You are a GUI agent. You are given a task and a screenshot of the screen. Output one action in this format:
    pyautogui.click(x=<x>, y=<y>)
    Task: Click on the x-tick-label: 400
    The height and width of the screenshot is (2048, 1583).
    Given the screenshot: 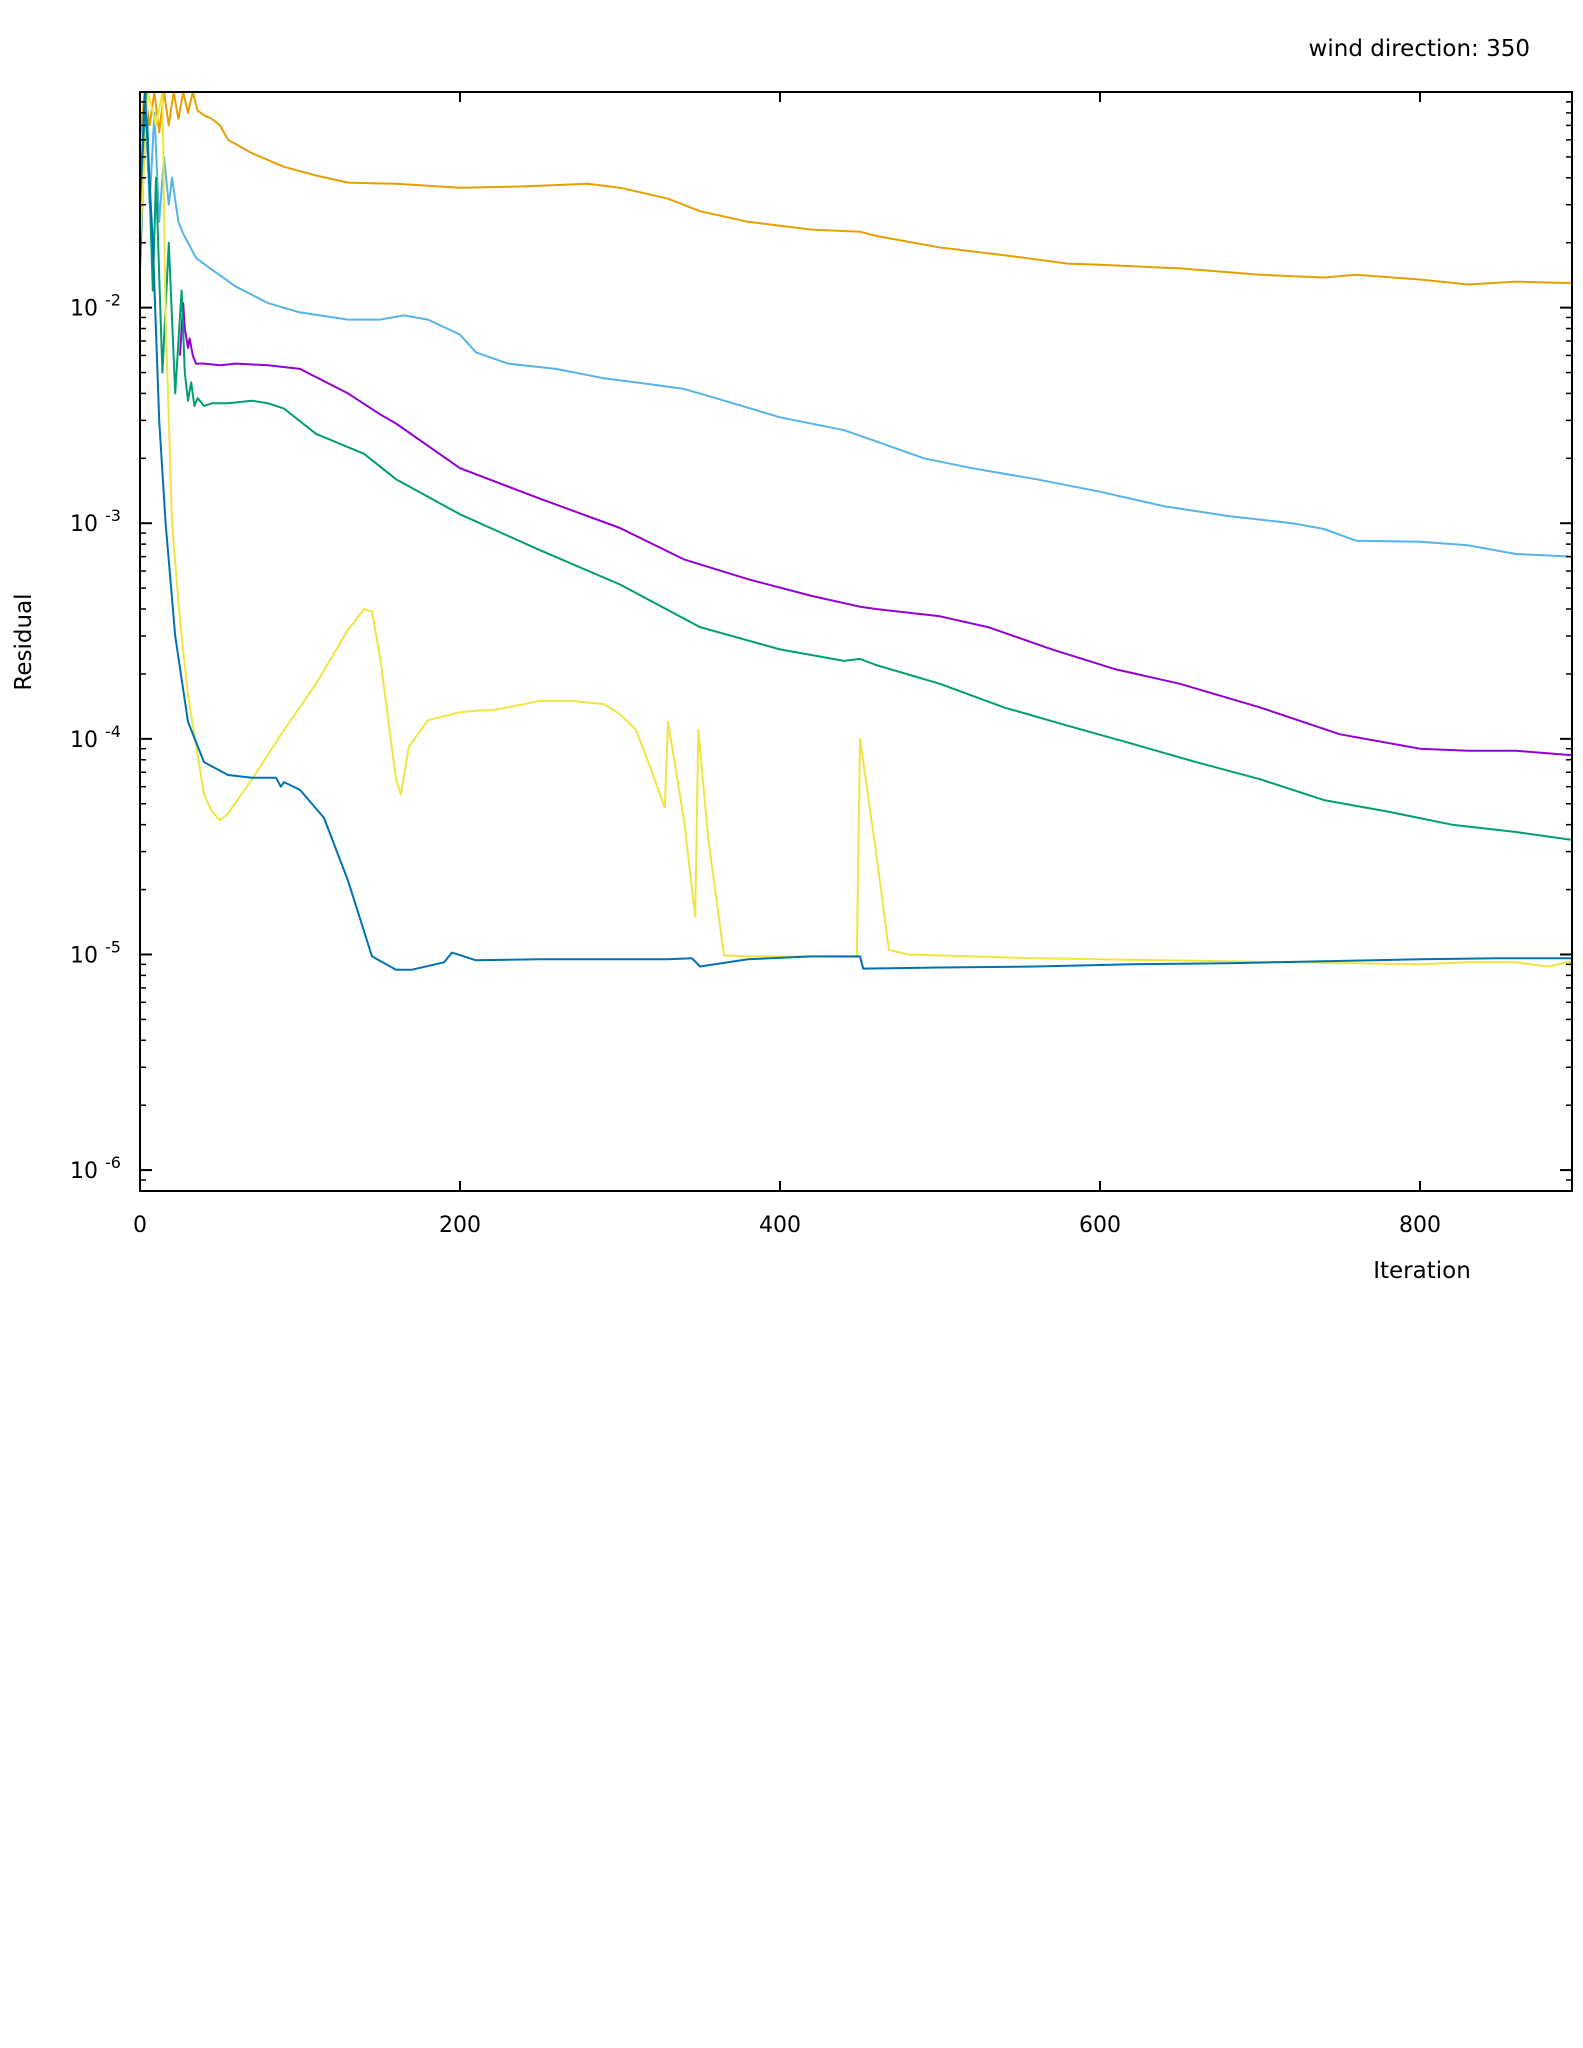 What is the action you would take?
    pyautogui.click(x=780, y=1225)
    